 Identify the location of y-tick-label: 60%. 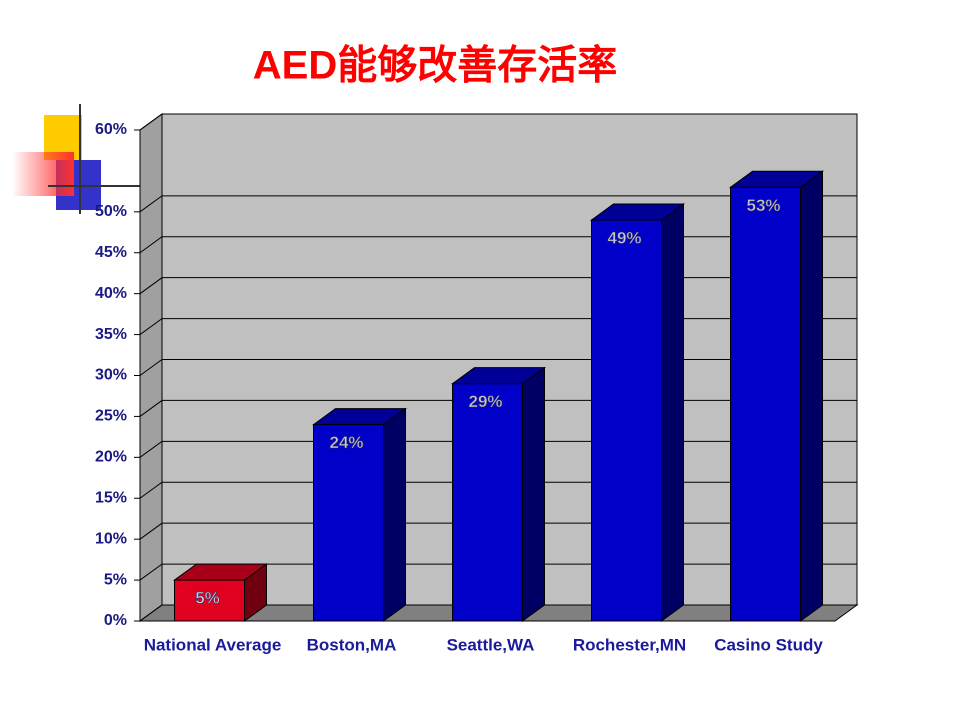
(111, 129).